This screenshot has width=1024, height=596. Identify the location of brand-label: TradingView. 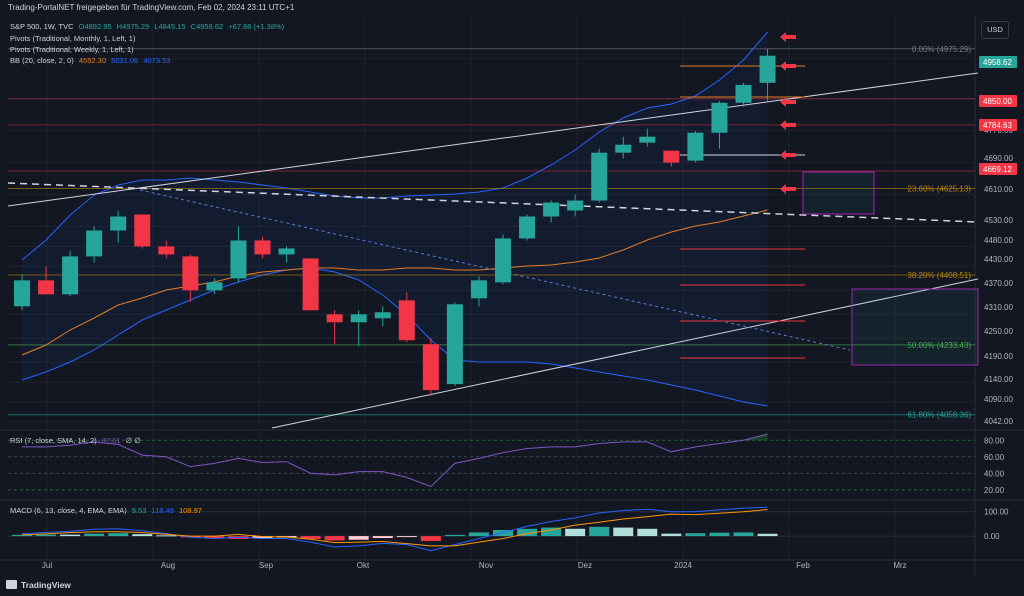
(46, 585).